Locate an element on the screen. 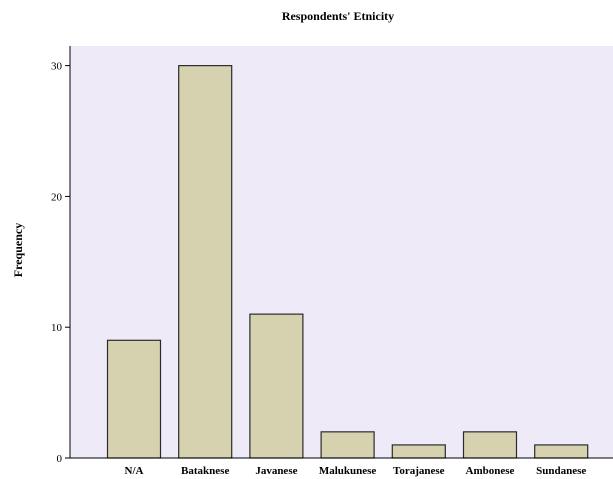 This screenshot has height=479, width=613. y-ticks: 0 10 20 30 is located at coordinates (60, 263).